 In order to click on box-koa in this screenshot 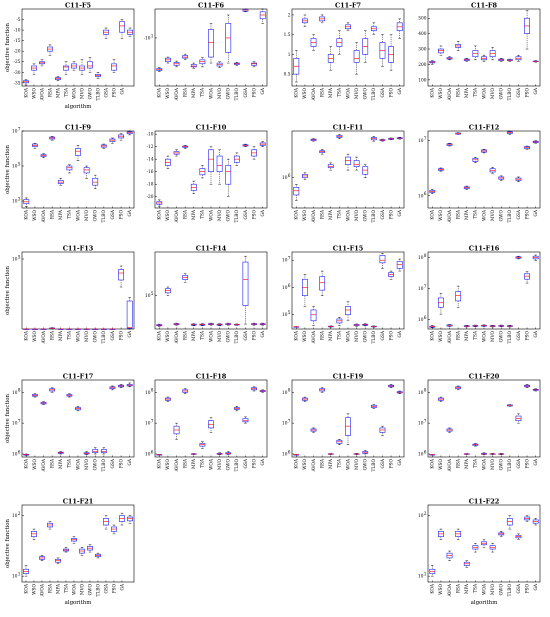, I will do `click(296, 191)`.